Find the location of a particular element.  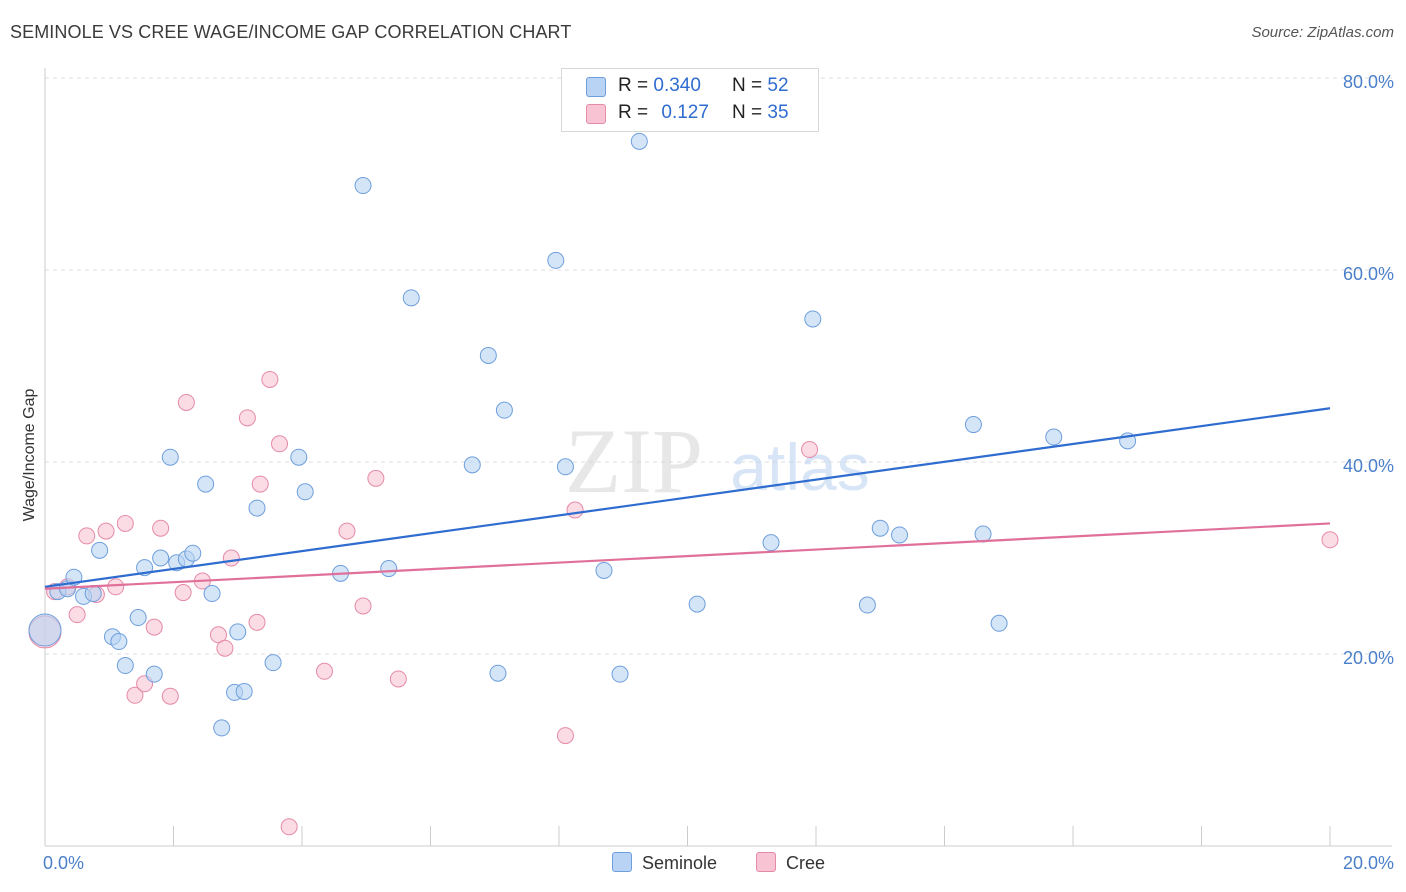

legend-n-value-seminole: 52 is located at coordinates (778, 85).